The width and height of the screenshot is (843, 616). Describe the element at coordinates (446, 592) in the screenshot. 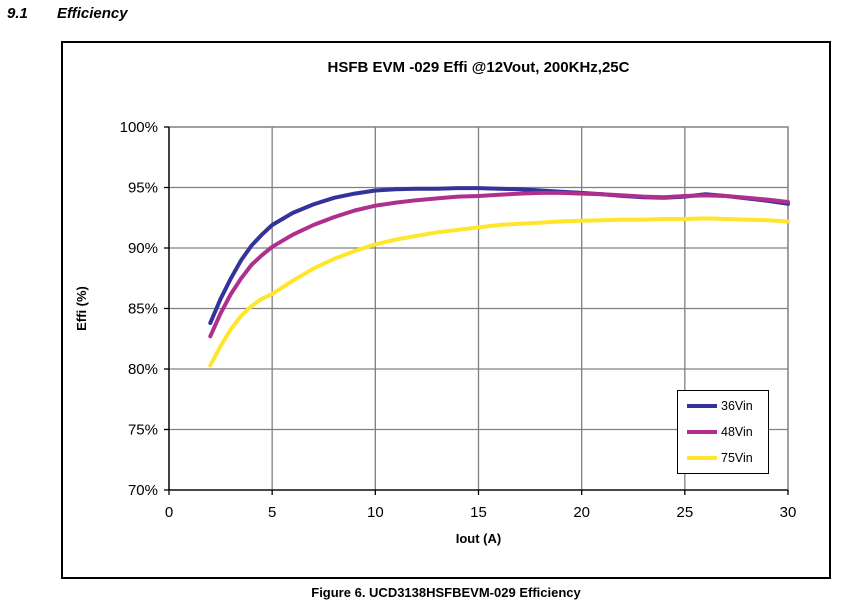

I see `figure-caption: Figure 6. UCD3138HSFBEVM-029 Efficiency` at that location.